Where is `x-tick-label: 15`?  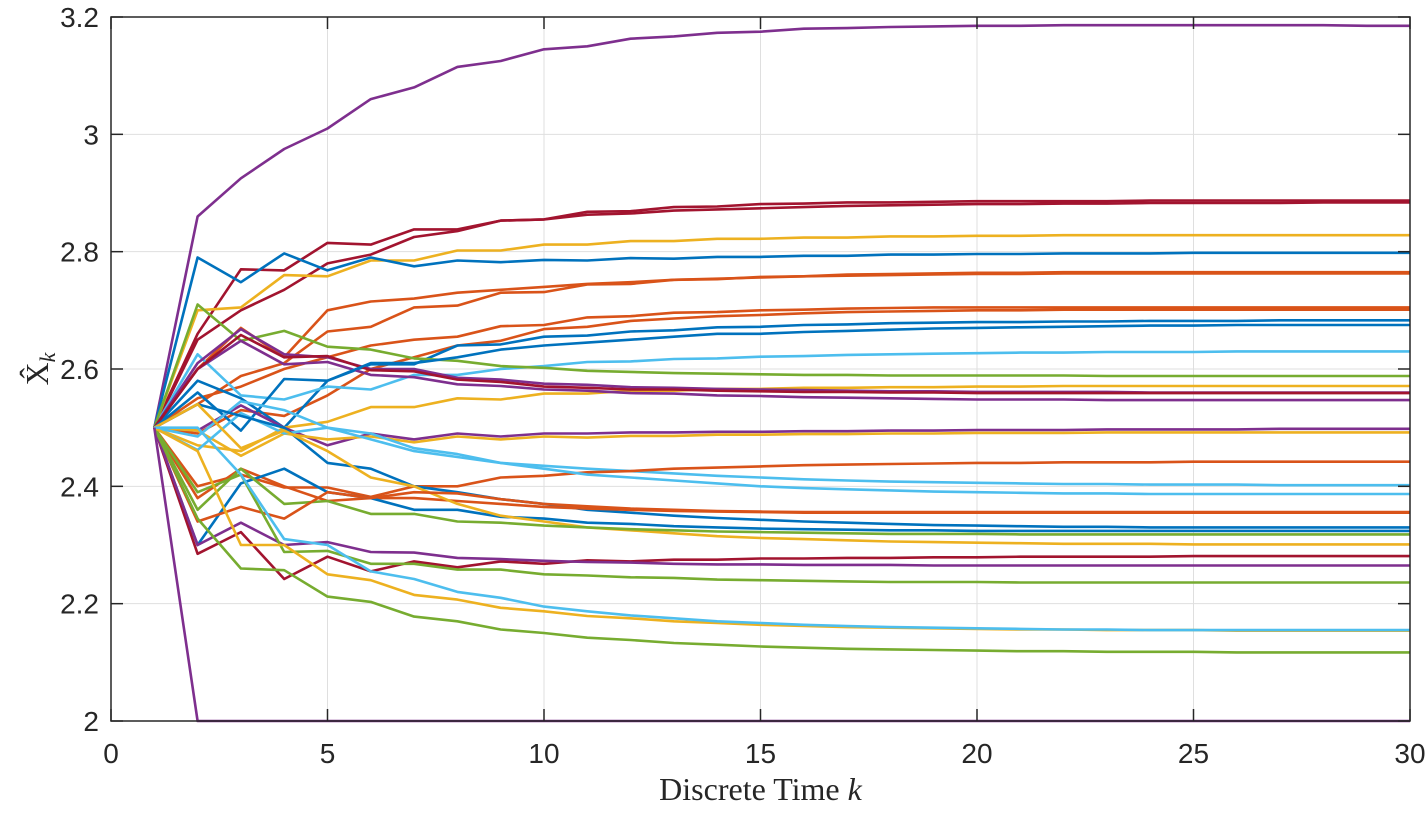 x-tick-label: 15 is located at coordinates (760, 753).